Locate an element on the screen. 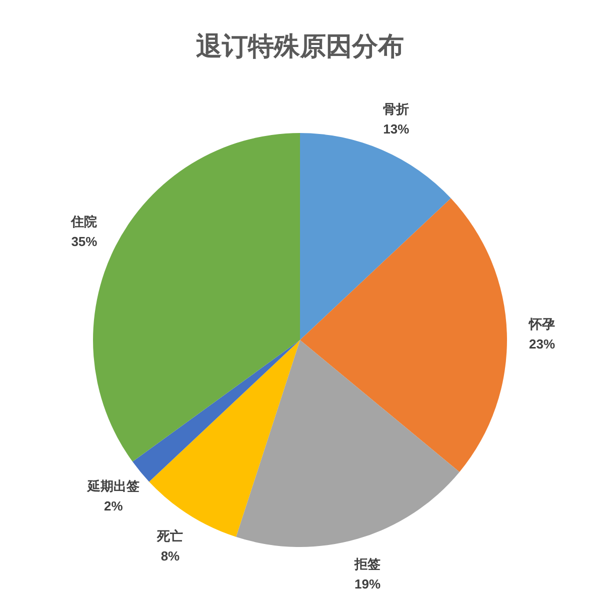 The height and width of the screenshot is (603, 600). slice-label: 怀孕 is located at coordinates (542, 324).